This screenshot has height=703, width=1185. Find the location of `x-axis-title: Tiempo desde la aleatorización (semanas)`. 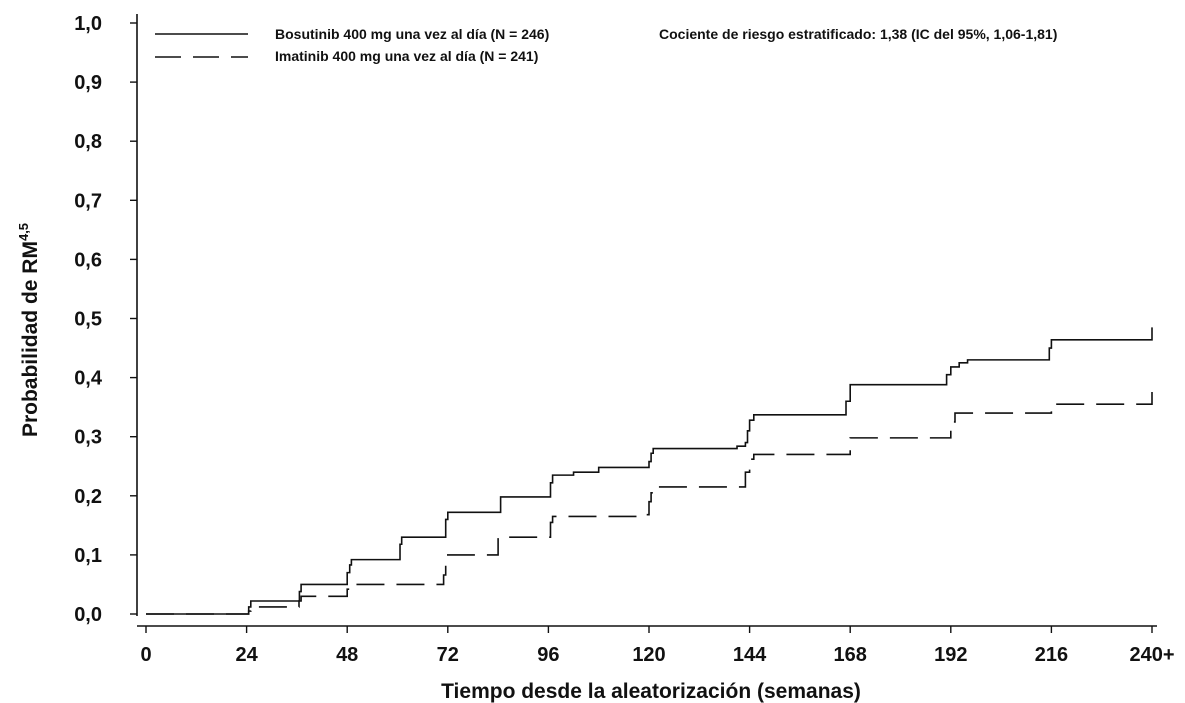

x-axis-title: Tiempo desde la aleatorización (semanas) is located at coordinates (651, 691).